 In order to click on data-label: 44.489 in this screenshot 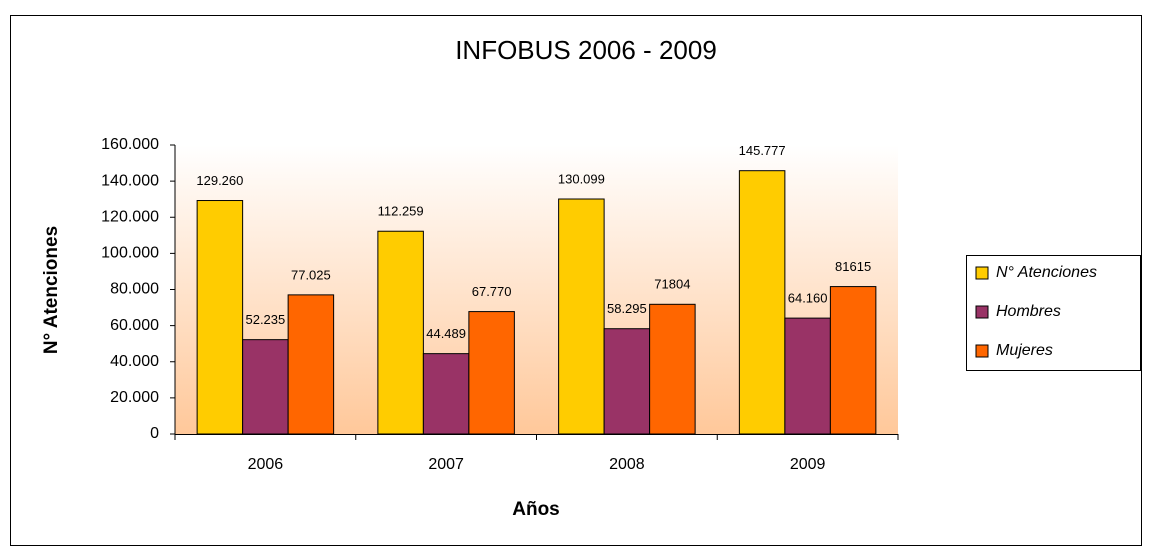, I will do `click(446, 333)`.